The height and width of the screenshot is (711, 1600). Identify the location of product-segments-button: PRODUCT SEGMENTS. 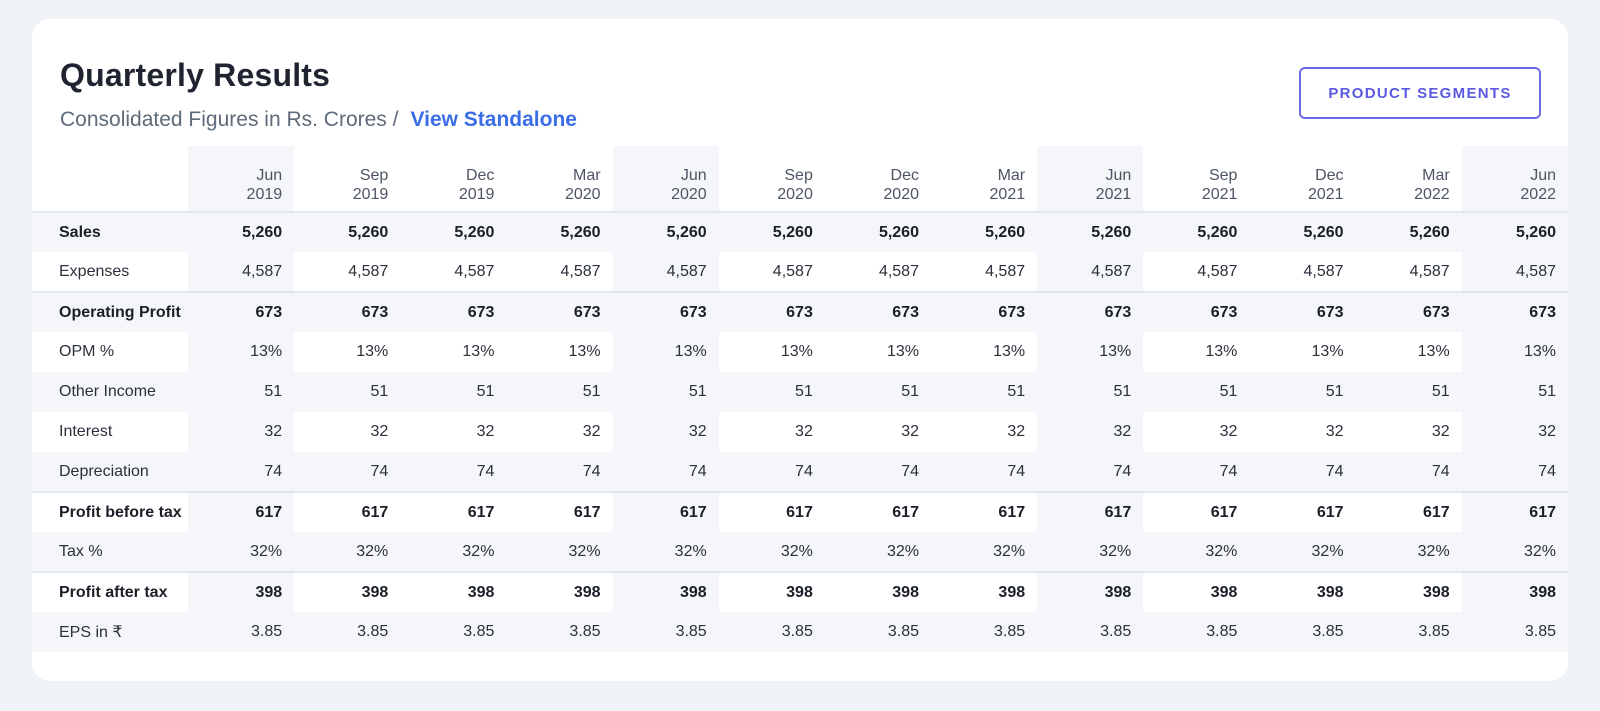
(1420, 93).